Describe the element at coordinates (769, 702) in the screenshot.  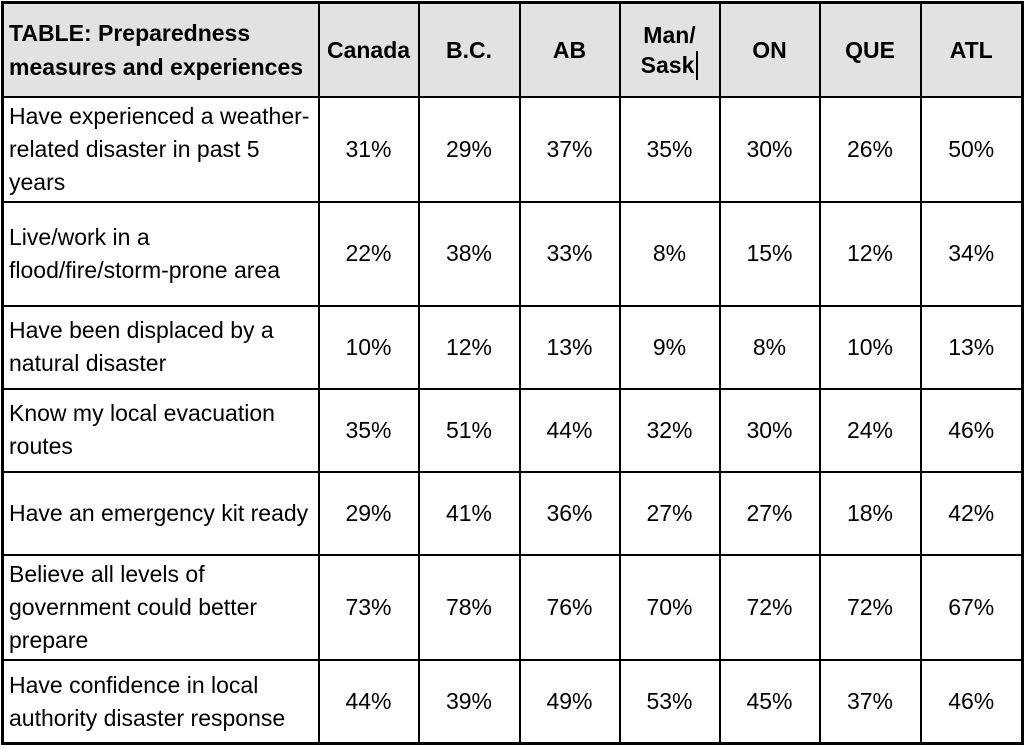
I see `cell-value: 45%` at that location.